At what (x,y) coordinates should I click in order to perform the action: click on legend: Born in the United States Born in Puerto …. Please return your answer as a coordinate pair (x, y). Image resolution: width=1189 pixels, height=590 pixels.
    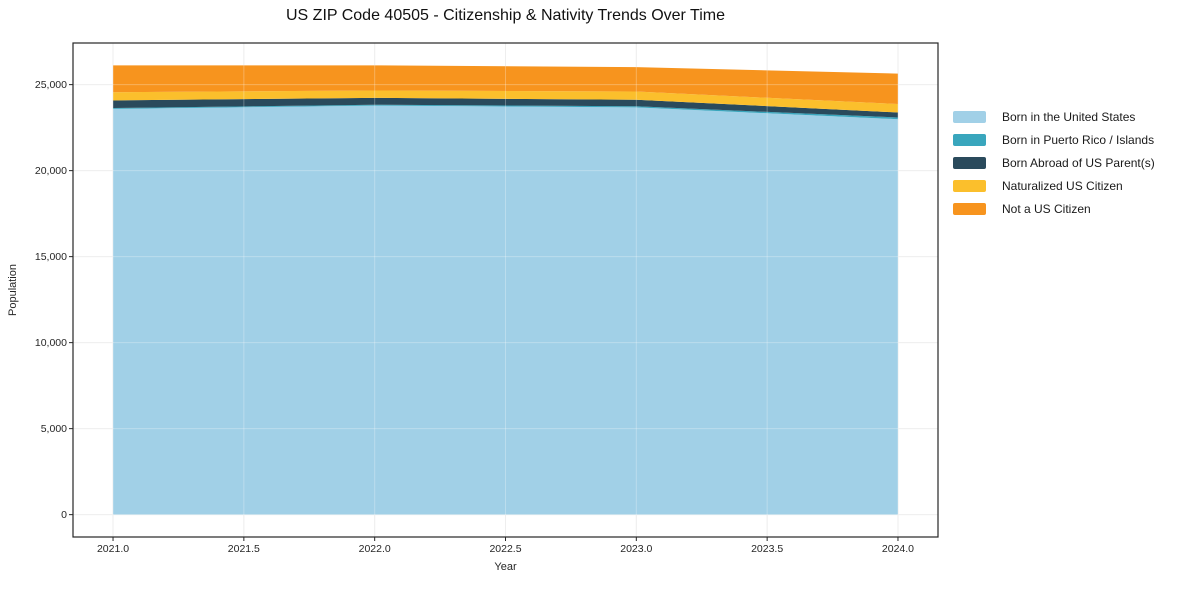
    Looking at the image, I should click on (1054, 162).